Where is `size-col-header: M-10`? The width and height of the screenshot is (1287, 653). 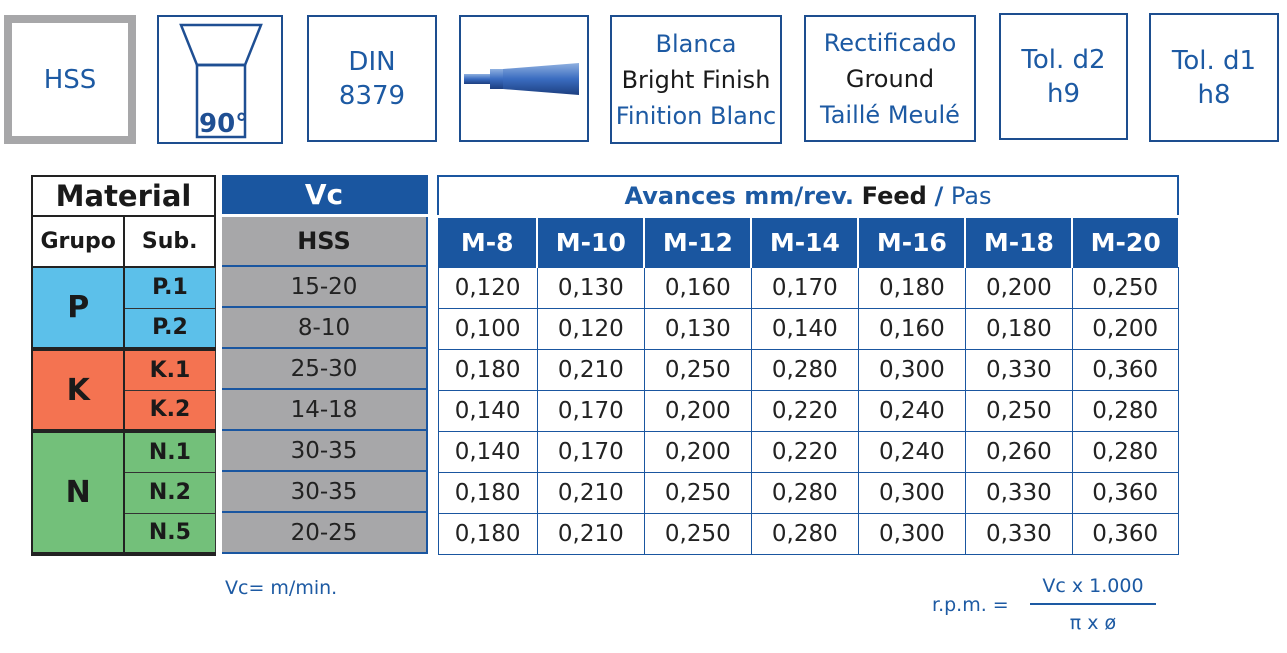
size-col-header: M-10 is located at coordinates (590, 240).